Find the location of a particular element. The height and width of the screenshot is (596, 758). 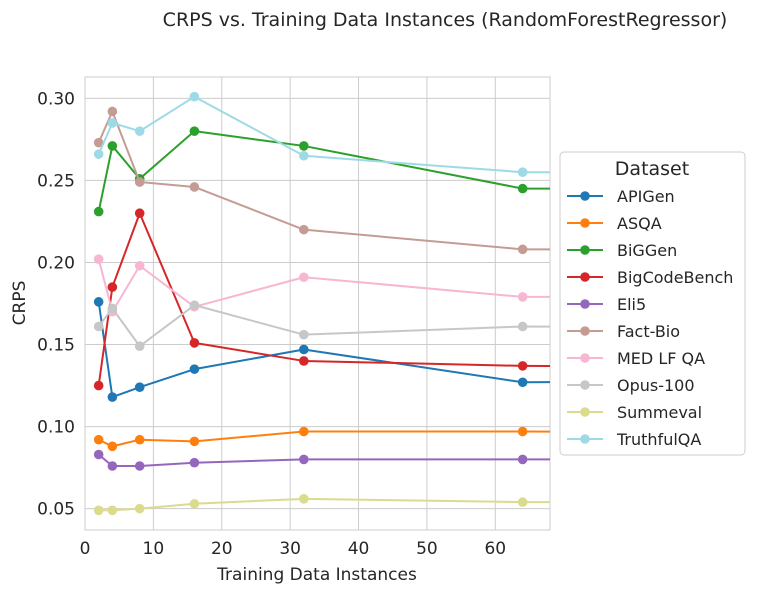

series-apigen is located at coordinates (321, 349).